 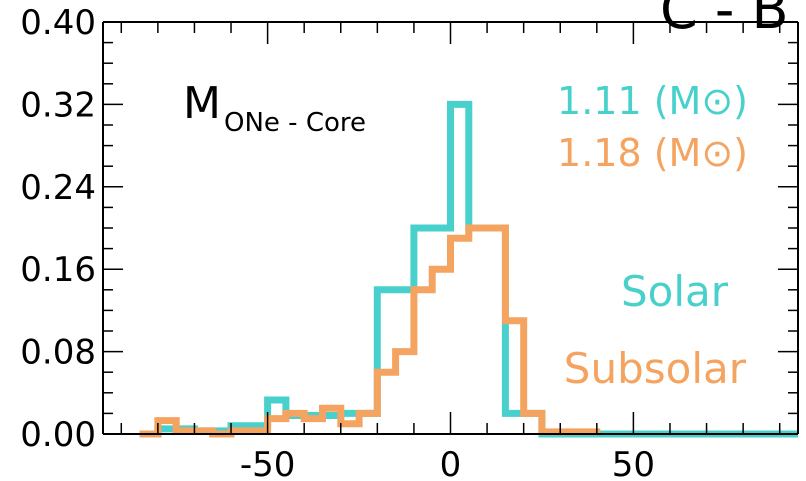 What do you see at coordinates (652, 153) in the screenshot?
I see `legend-label-series-2: 1.18 (M⊙)` at bounding box center [652, 153].